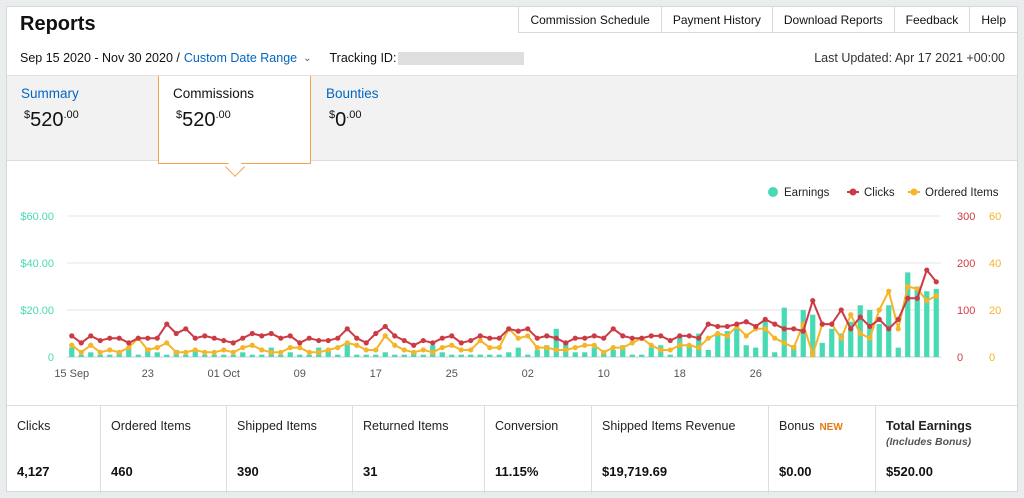 This screenshot has width=1024, height=498. Describe the element at coordinates (51, 120) in the screenshot. I see `tab-summary-amount: $520.00` at that location.